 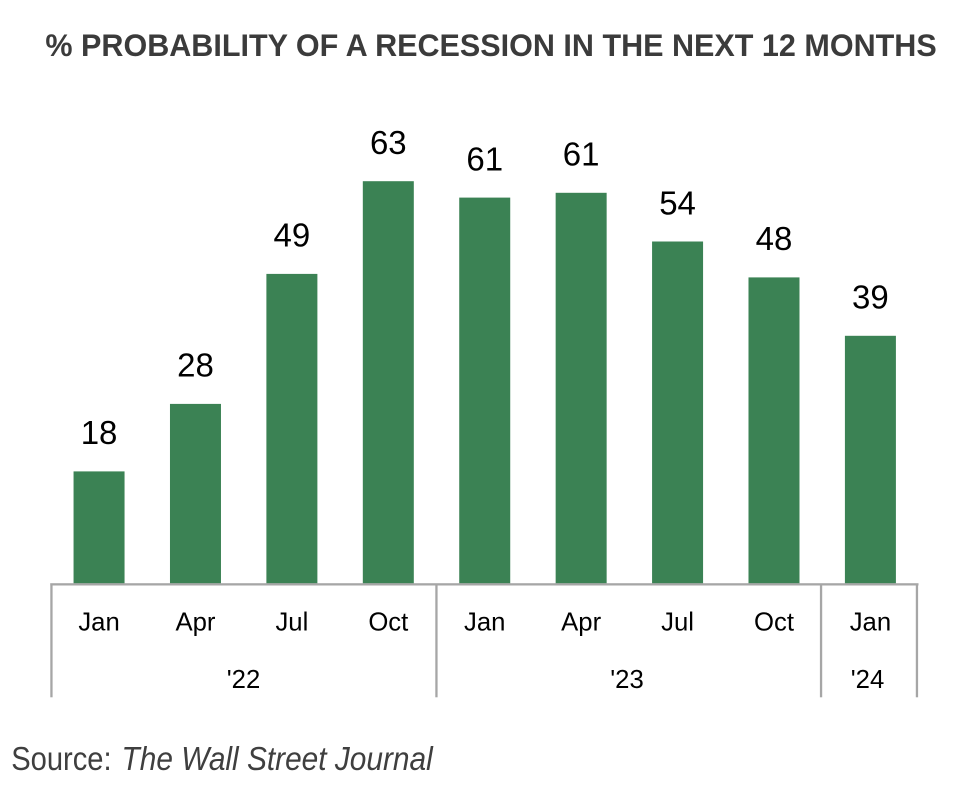 I want to click on svg-text: '22, so click(x=243, y=680).